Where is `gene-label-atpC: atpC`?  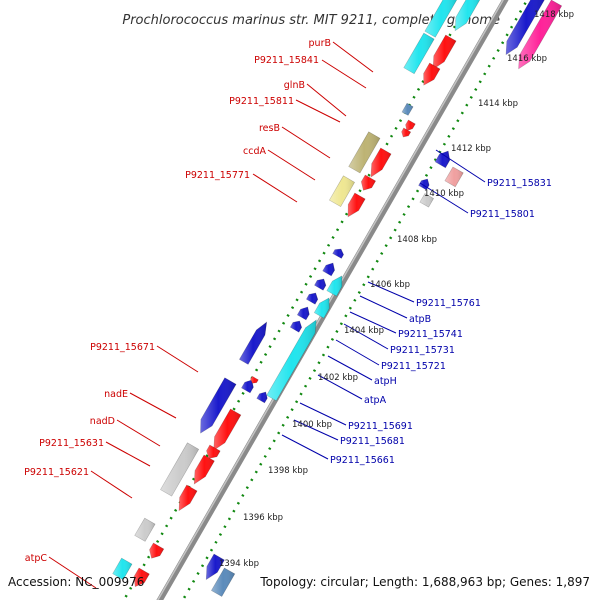 gene-label-atpC: atpC is located at coordinates (36, 558).